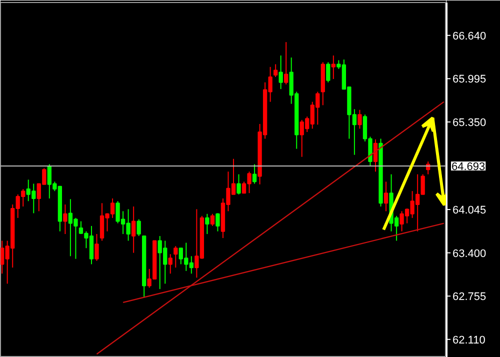  What do you see at coordinates (469, 340) in the screenshot?
I see `y-tick-label: 62.110` at bounding box center [469, 340].